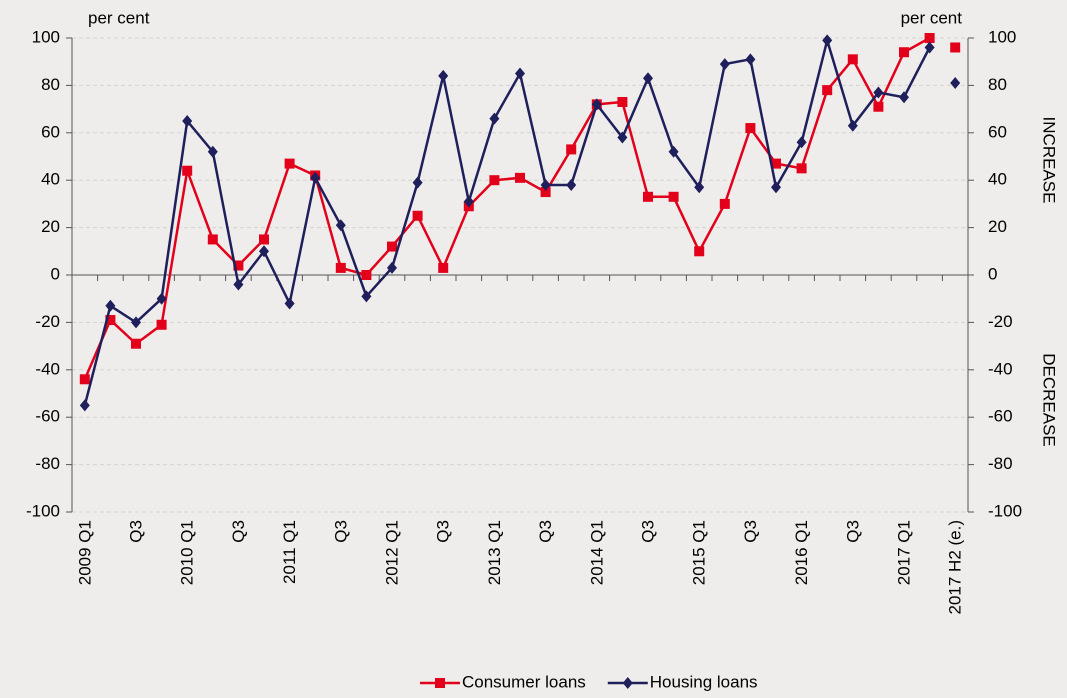 This screenshot has height=698, width=1067. What do you see at coordinates (47, 463) in the screenshot?
I see `y-tick-label: -80` at bounding box center [47, 463].